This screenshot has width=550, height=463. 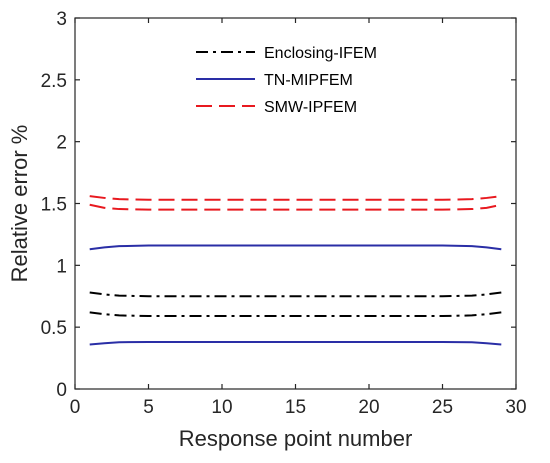 What do you see at coordinates (320, 53) in the screenshot?
I see `legend-label-enclosing-ifem: Enclosing-IFEM` at bounding box center [320, 53].